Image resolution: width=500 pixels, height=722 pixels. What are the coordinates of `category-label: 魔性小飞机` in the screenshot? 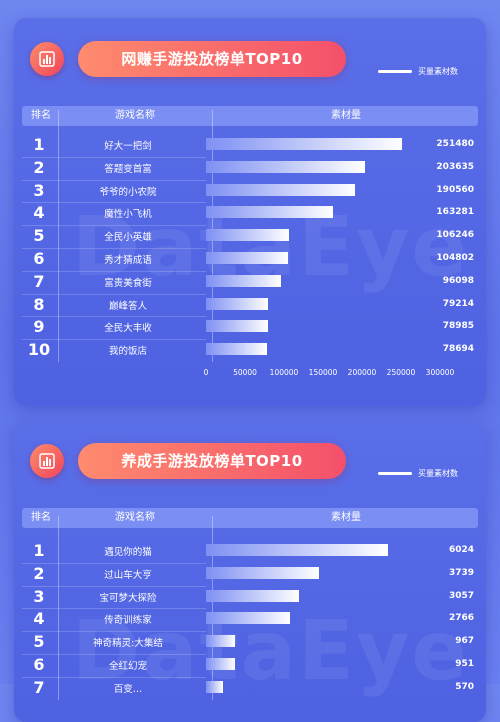 It's located at (128, 215).